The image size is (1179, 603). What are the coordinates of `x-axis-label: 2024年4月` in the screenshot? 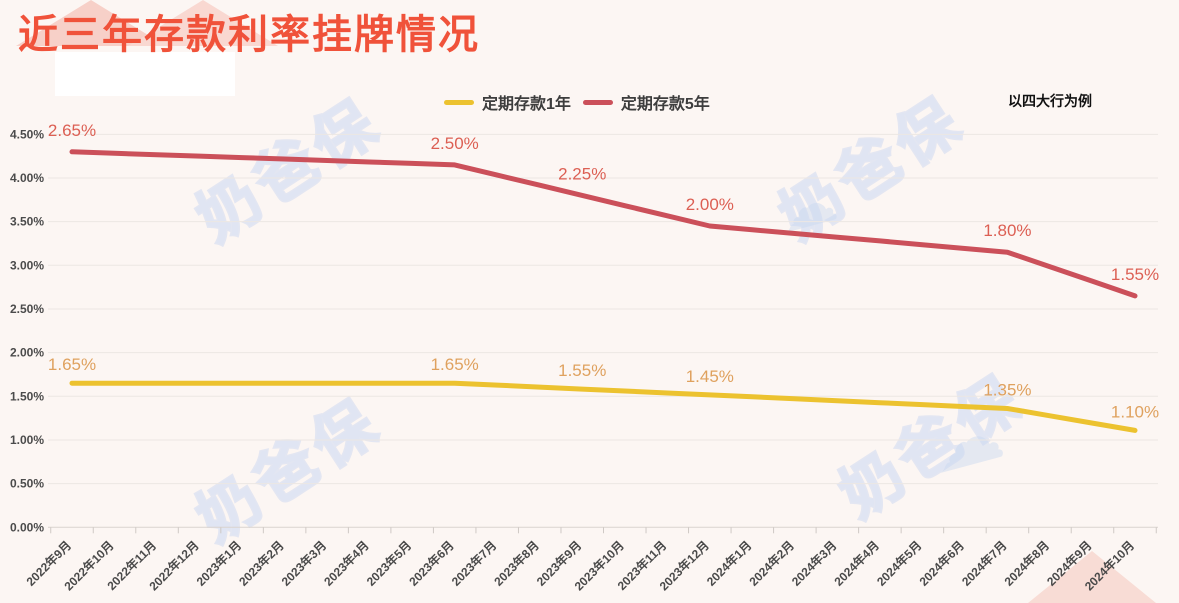 It's located at (856, 563).